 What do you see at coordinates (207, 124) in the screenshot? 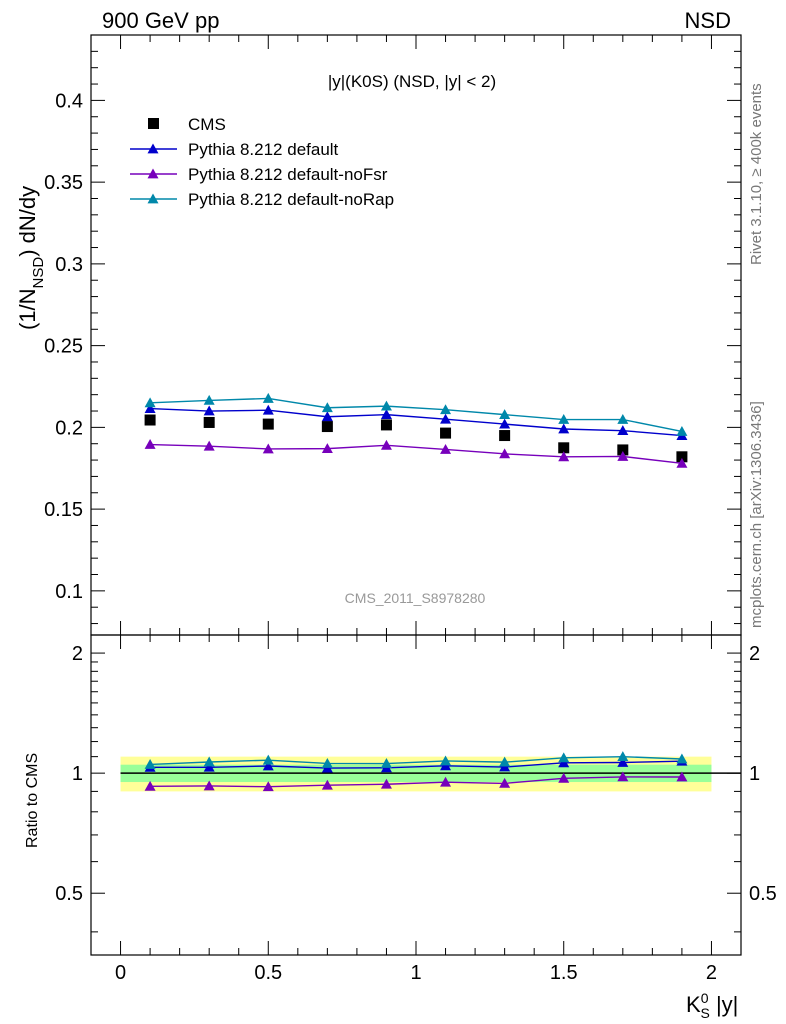
I see `legend-label: CMS` at bounding box center [207, 124].